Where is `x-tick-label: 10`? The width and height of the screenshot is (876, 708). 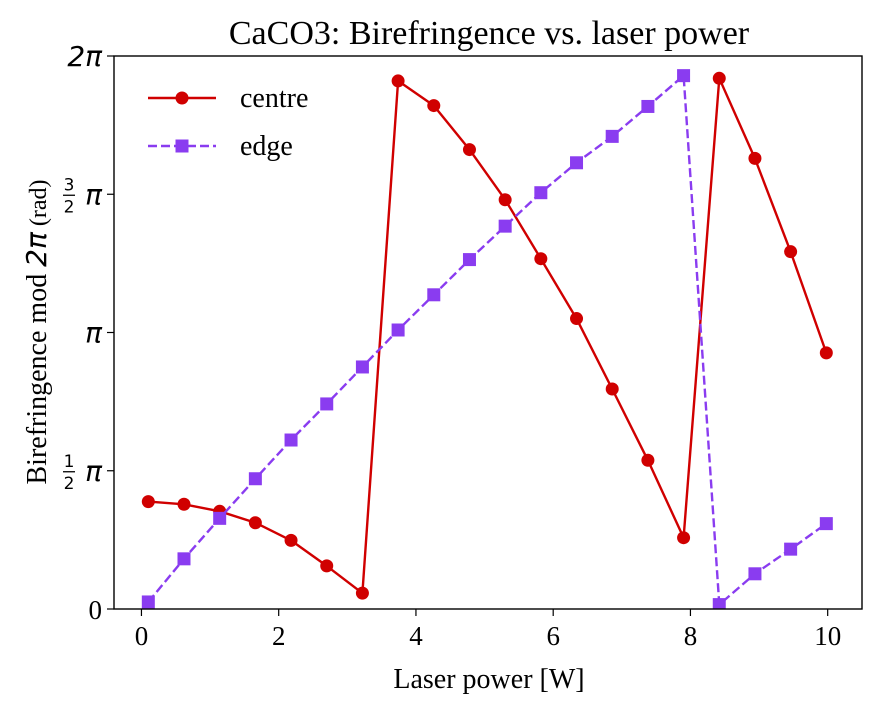 x-tick-label: 10 is located at coordinates (827, 636).